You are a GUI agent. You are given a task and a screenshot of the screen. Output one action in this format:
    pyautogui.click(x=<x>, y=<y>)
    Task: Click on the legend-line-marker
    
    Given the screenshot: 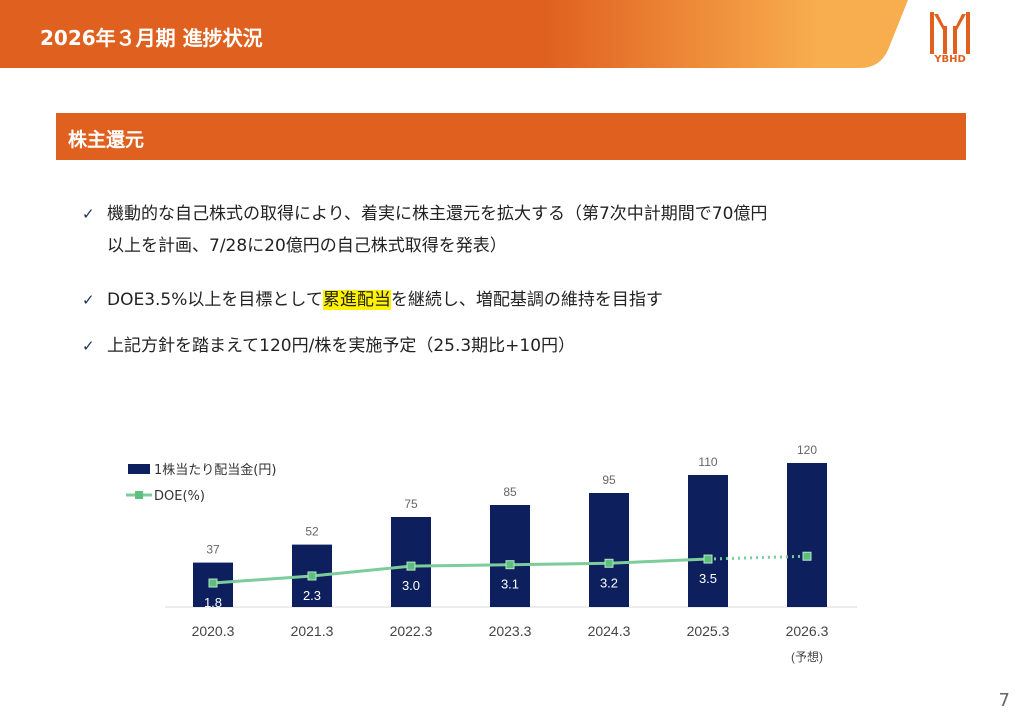 What is the action you would take?
    pyautogui.click(x=139, y=495)
    